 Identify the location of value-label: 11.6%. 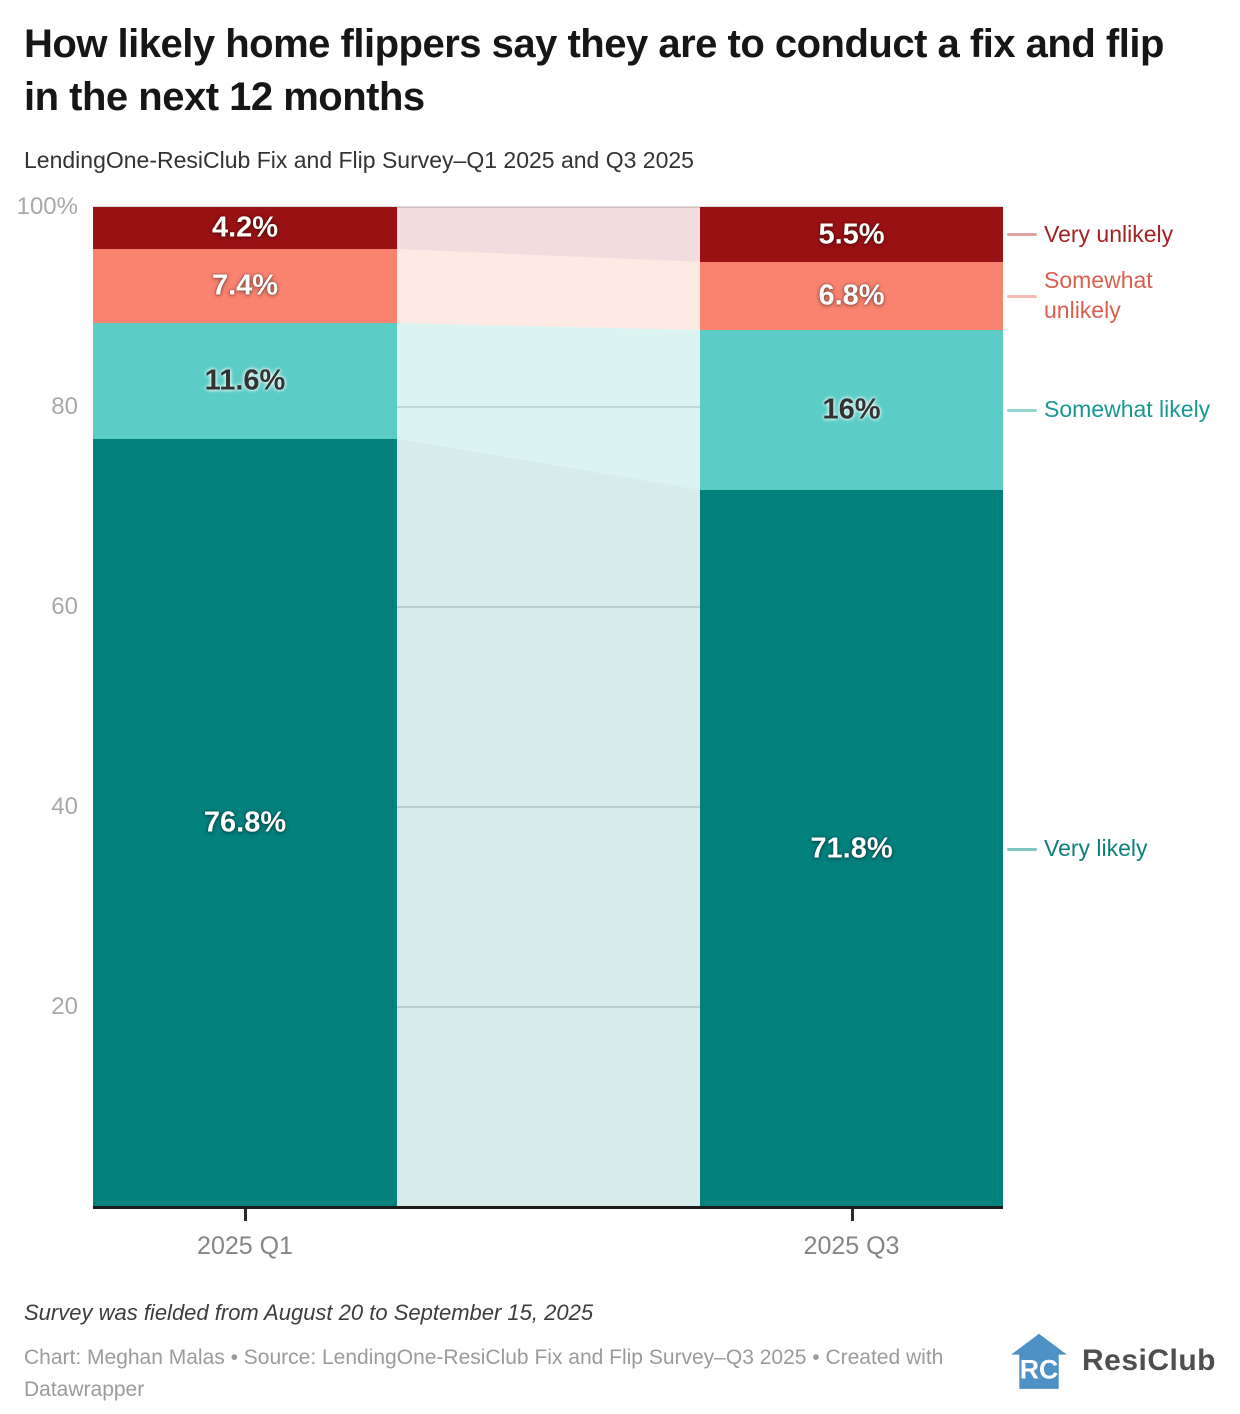
(245, 380).